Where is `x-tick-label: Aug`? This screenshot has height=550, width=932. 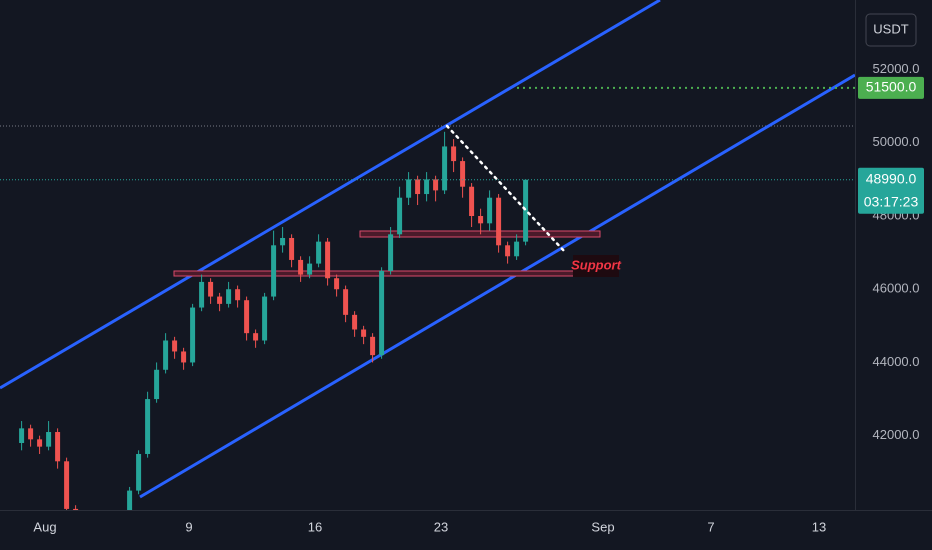
x-tick-label: Aug is located at coordinates (44, 526).